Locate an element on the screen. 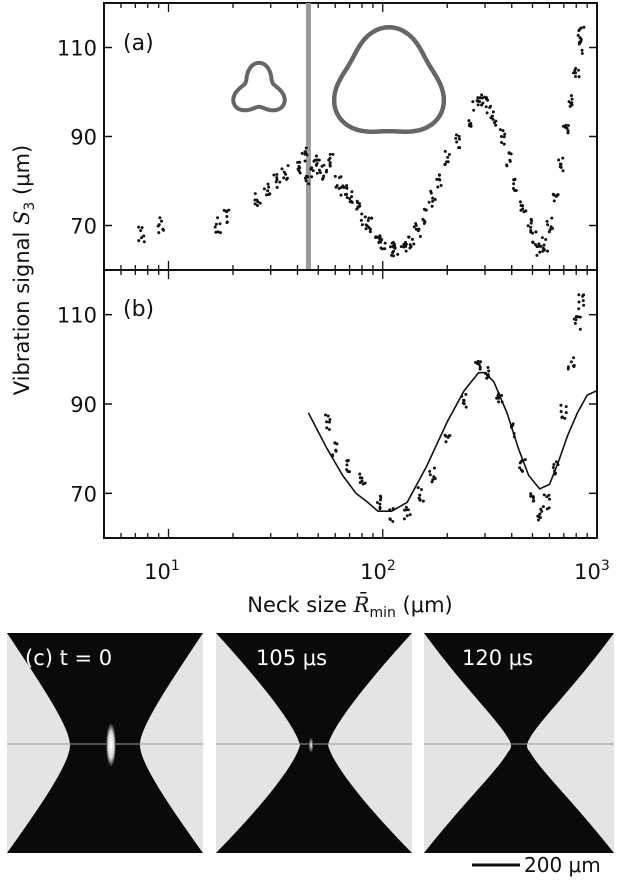 The width and height of the screenshot is (619, 884). y-axis-title-symbol: S is located at coordinates (22, 218).